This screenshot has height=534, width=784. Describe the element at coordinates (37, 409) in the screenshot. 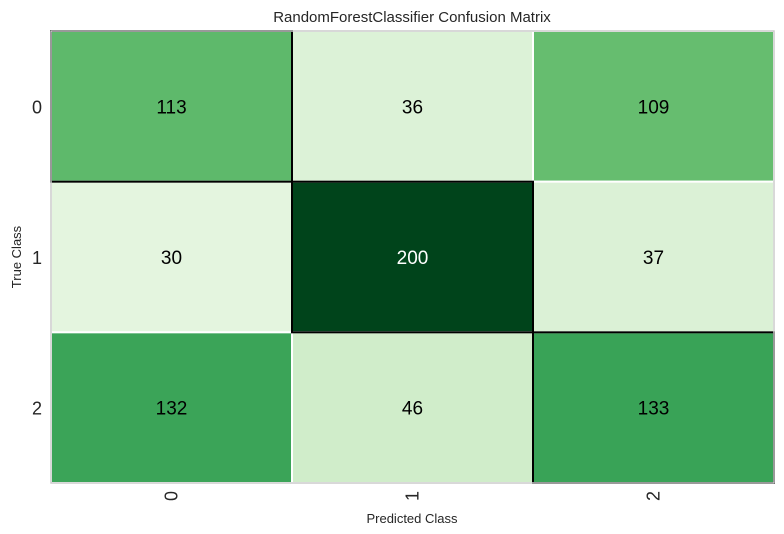

I see `y-tick-label-2: 2` at that location.